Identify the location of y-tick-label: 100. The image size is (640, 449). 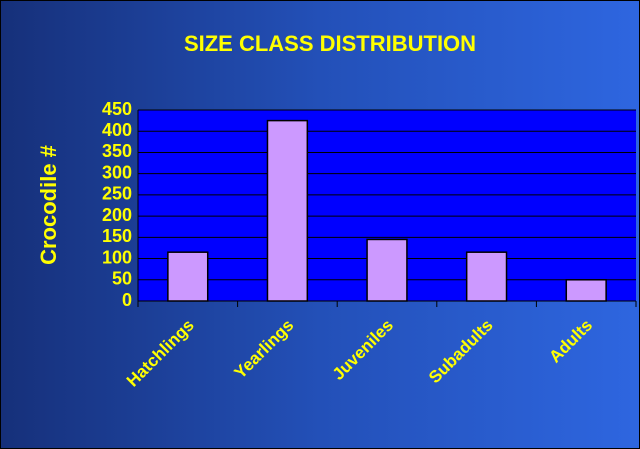
(117, 257).